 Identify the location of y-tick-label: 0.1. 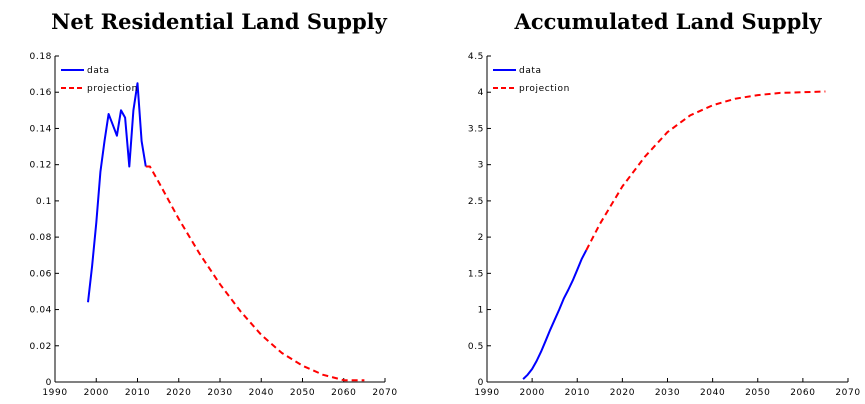
(44, 202).